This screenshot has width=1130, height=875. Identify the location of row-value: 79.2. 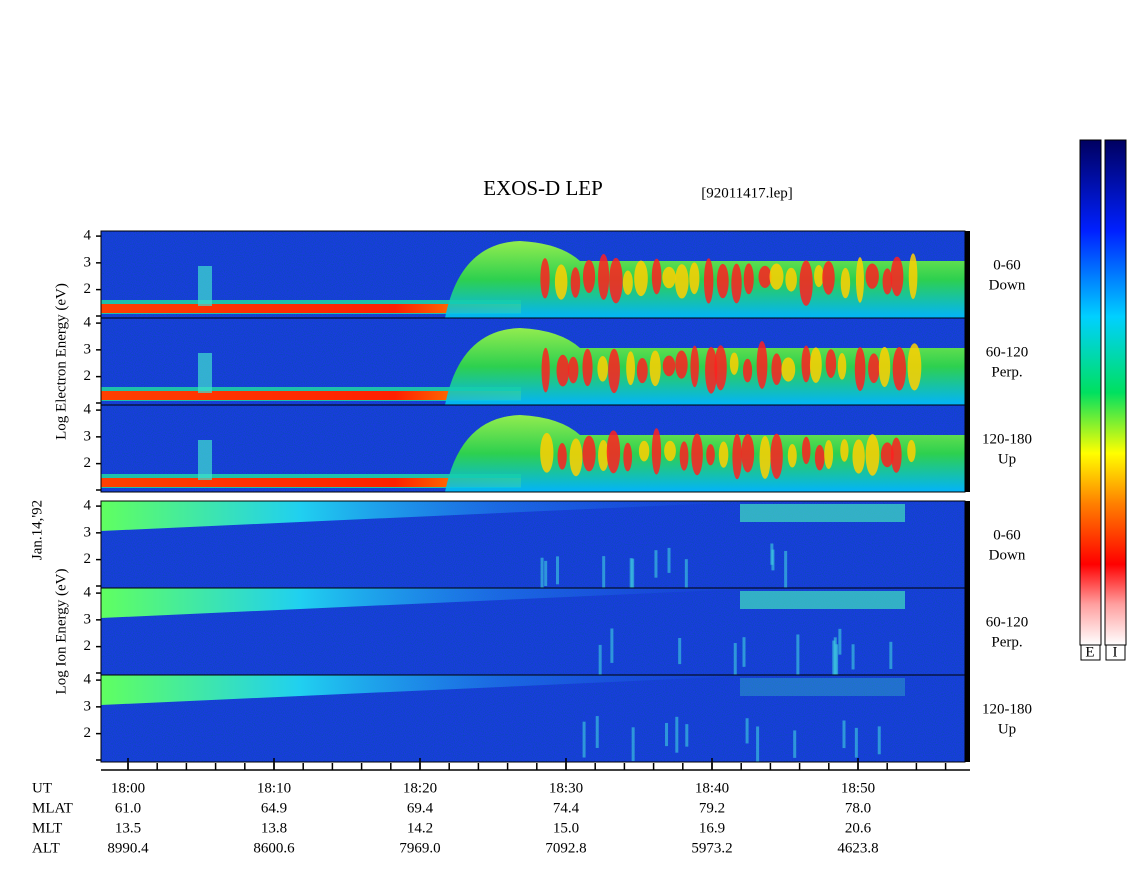
(712, 808).